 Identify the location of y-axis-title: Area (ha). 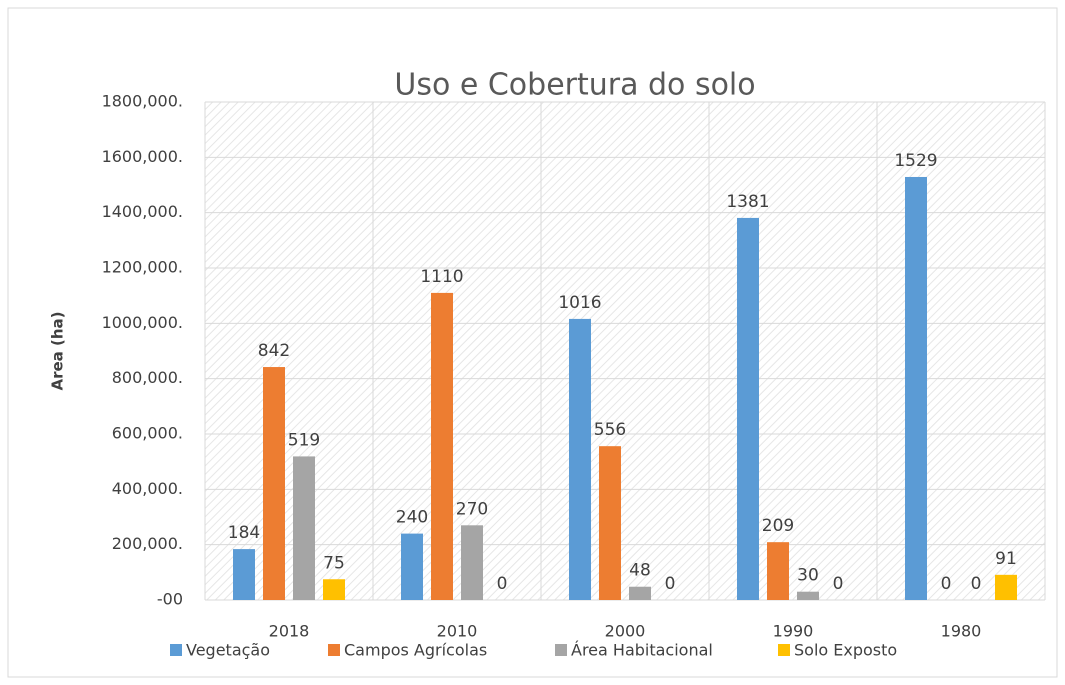
(58, 350).